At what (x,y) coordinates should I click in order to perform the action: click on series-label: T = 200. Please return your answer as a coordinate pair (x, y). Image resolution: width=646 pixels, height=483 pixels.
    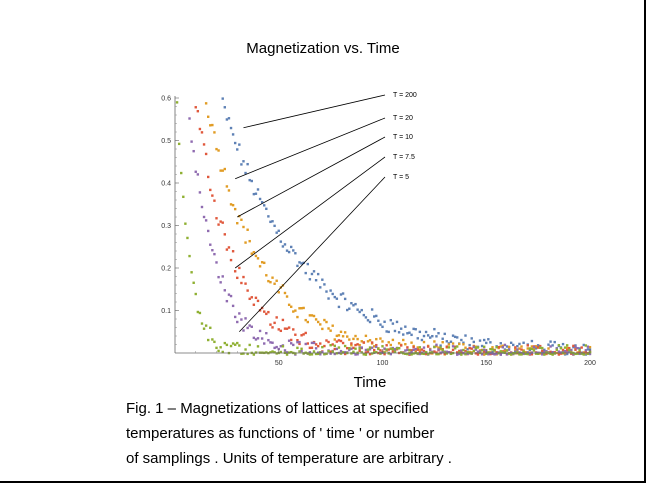
    Looking at the image, I should click on (405, 95).